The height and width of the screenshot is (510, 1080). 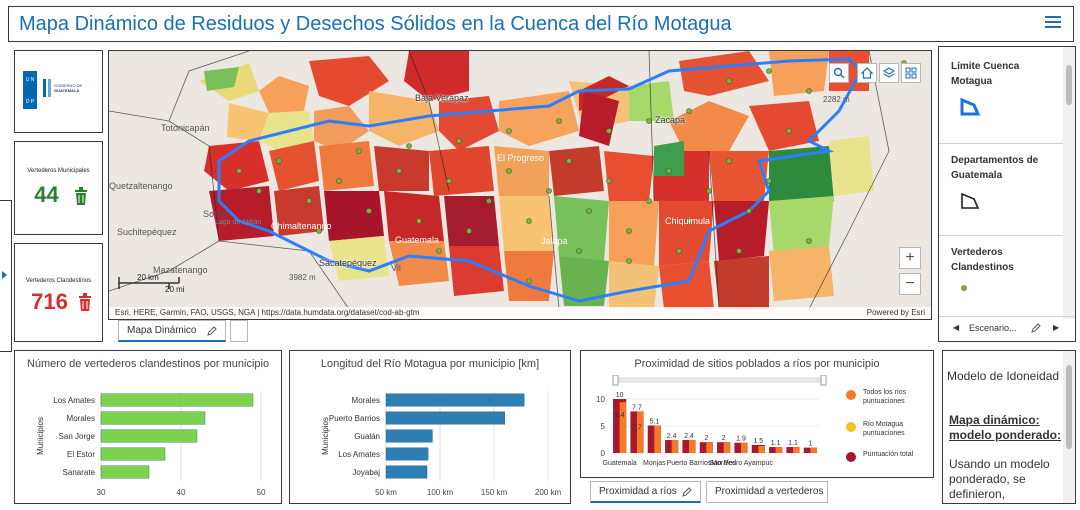 I want to click on y-axis-label: Municipios, so click(x=325, y=436).